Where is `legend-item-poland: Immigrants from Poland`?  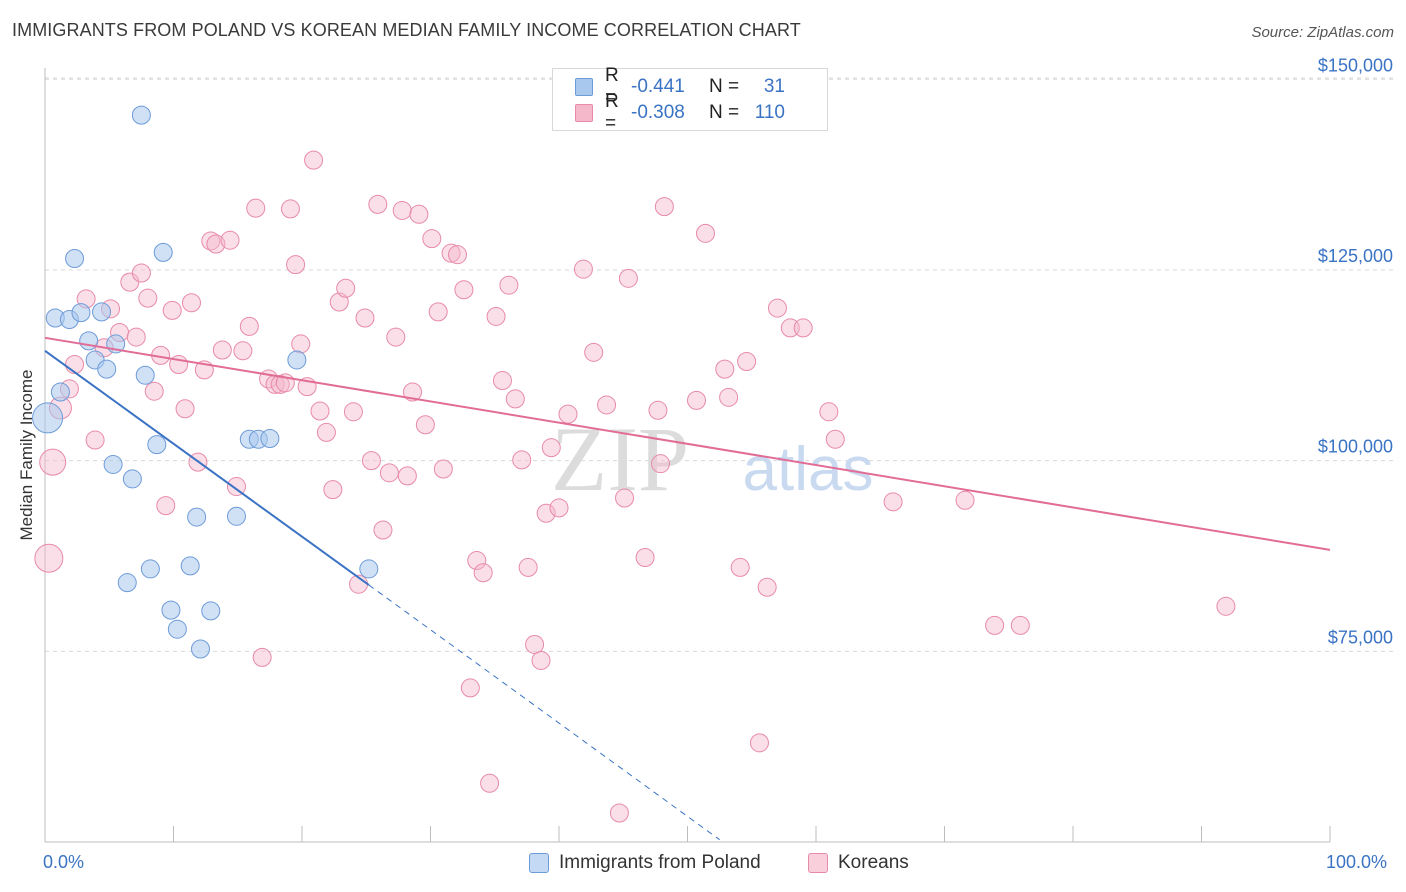
legend-item-poland: Immigrants from Poland is located at coordinates (645, 863).